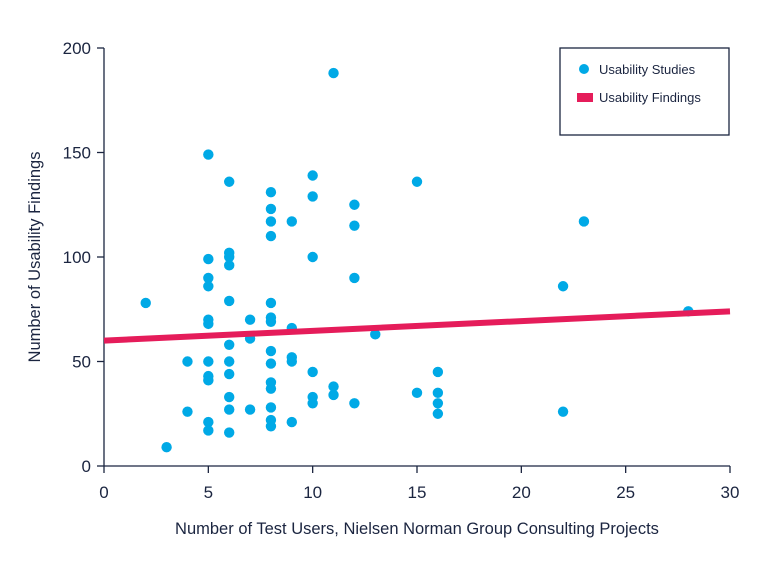  I want to click on x-ticks: 0 5 10 15 20 25 30, so click(419, 484).